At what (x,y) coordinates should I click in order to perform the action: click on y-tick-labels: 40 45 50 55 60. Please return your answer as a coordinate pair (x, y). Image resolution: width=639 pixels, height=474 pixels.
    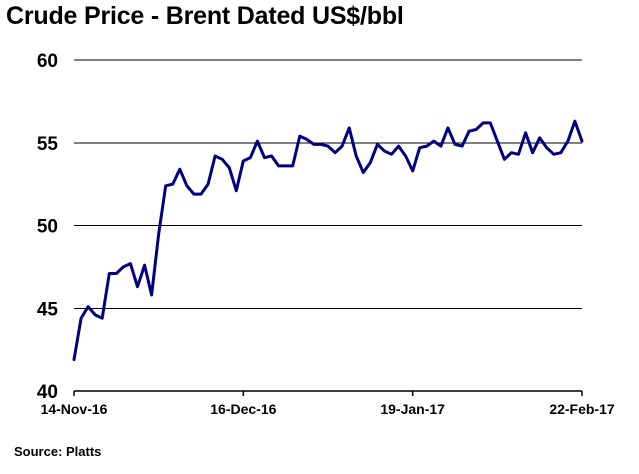
    Looking at the image, I should click on (48, 227).